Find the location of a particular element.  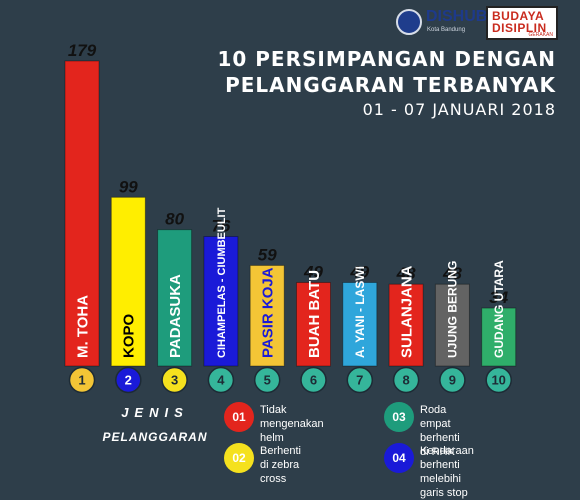

category-label-1: M. TOHA is located at coordinates (82, 326).